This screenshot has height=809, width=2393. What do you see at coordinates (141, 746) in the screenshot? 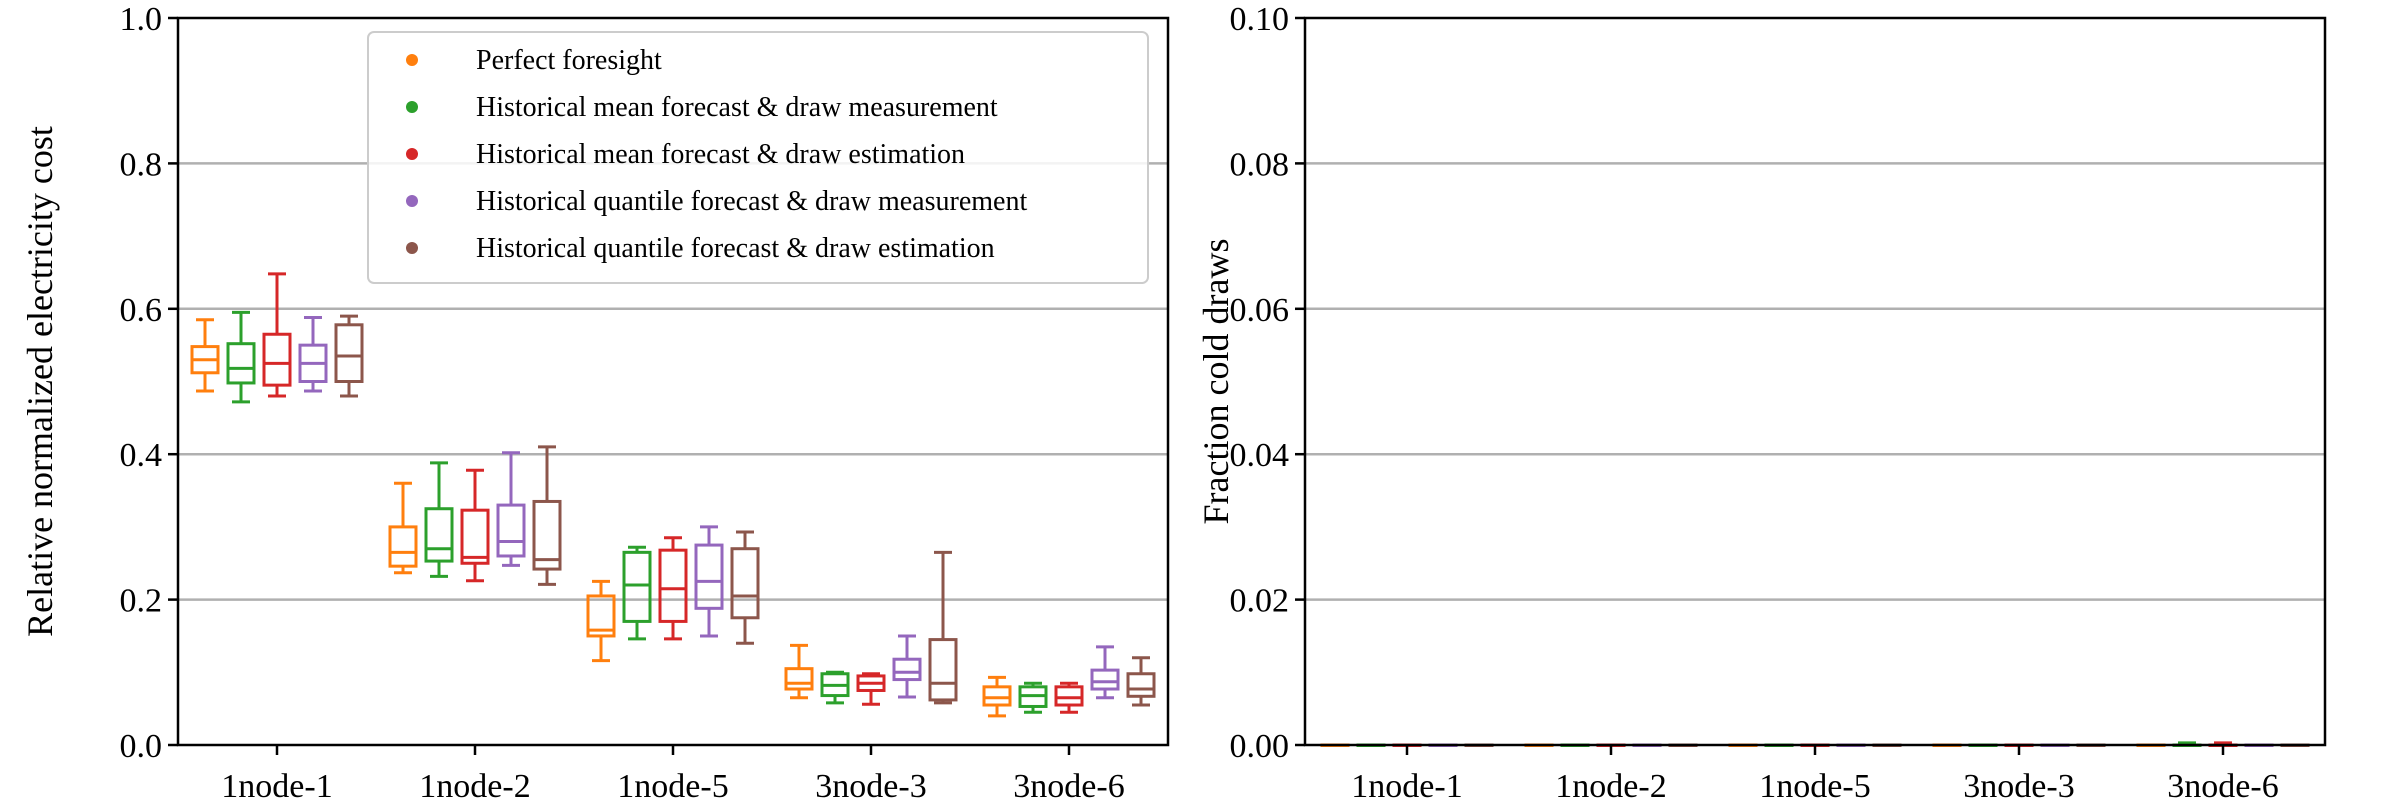
I see `y-tick-label: 0.0` at bounding box center [141, 746].